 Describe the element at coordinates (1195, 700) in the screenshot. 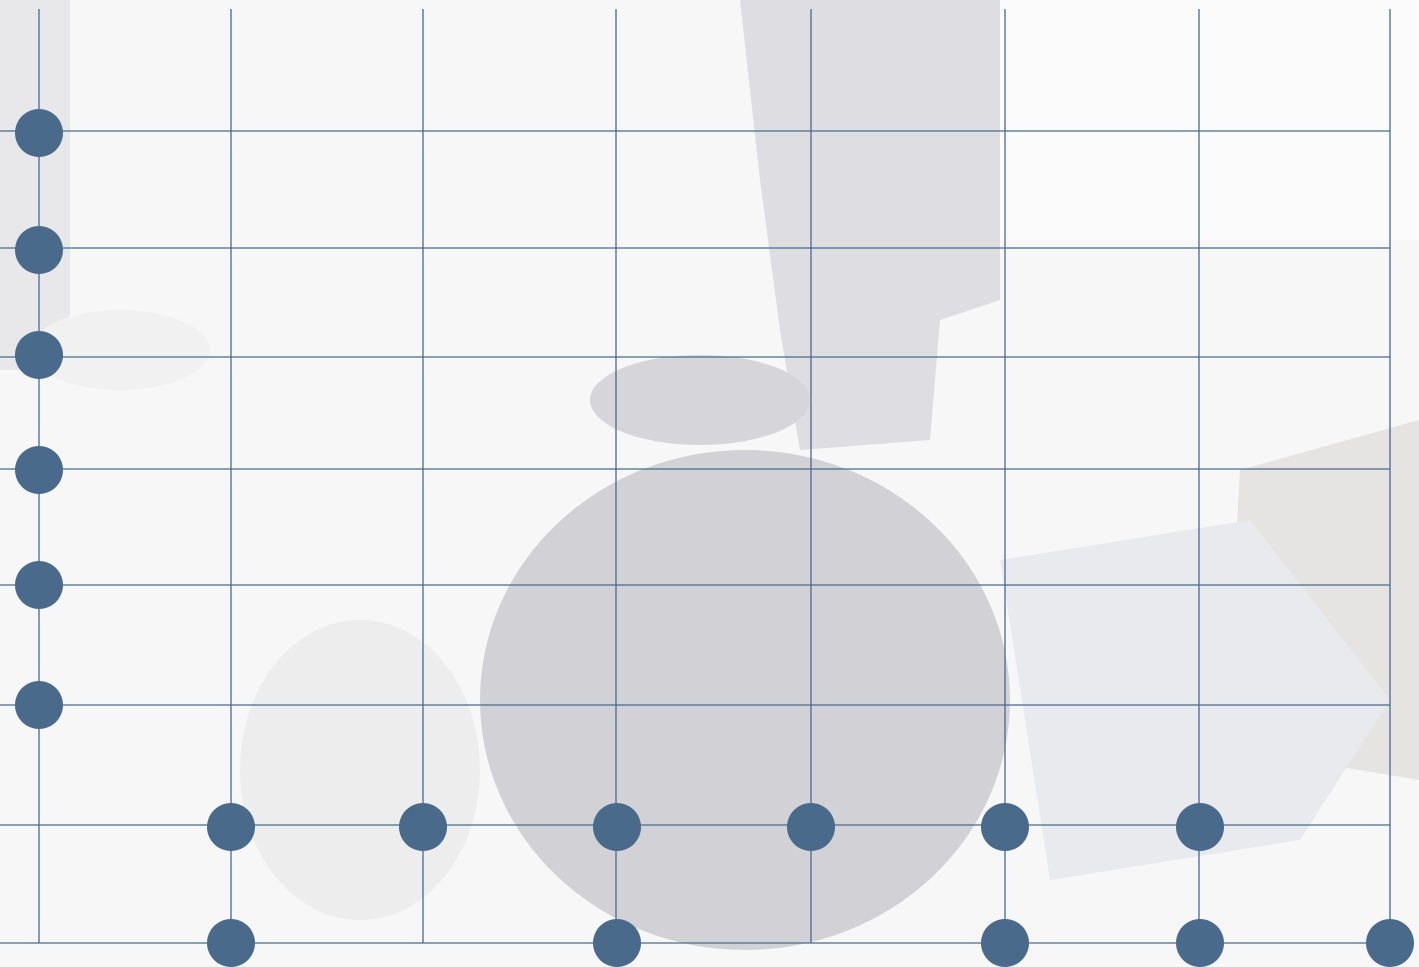

I see `photo-shape-jeans` at that location.